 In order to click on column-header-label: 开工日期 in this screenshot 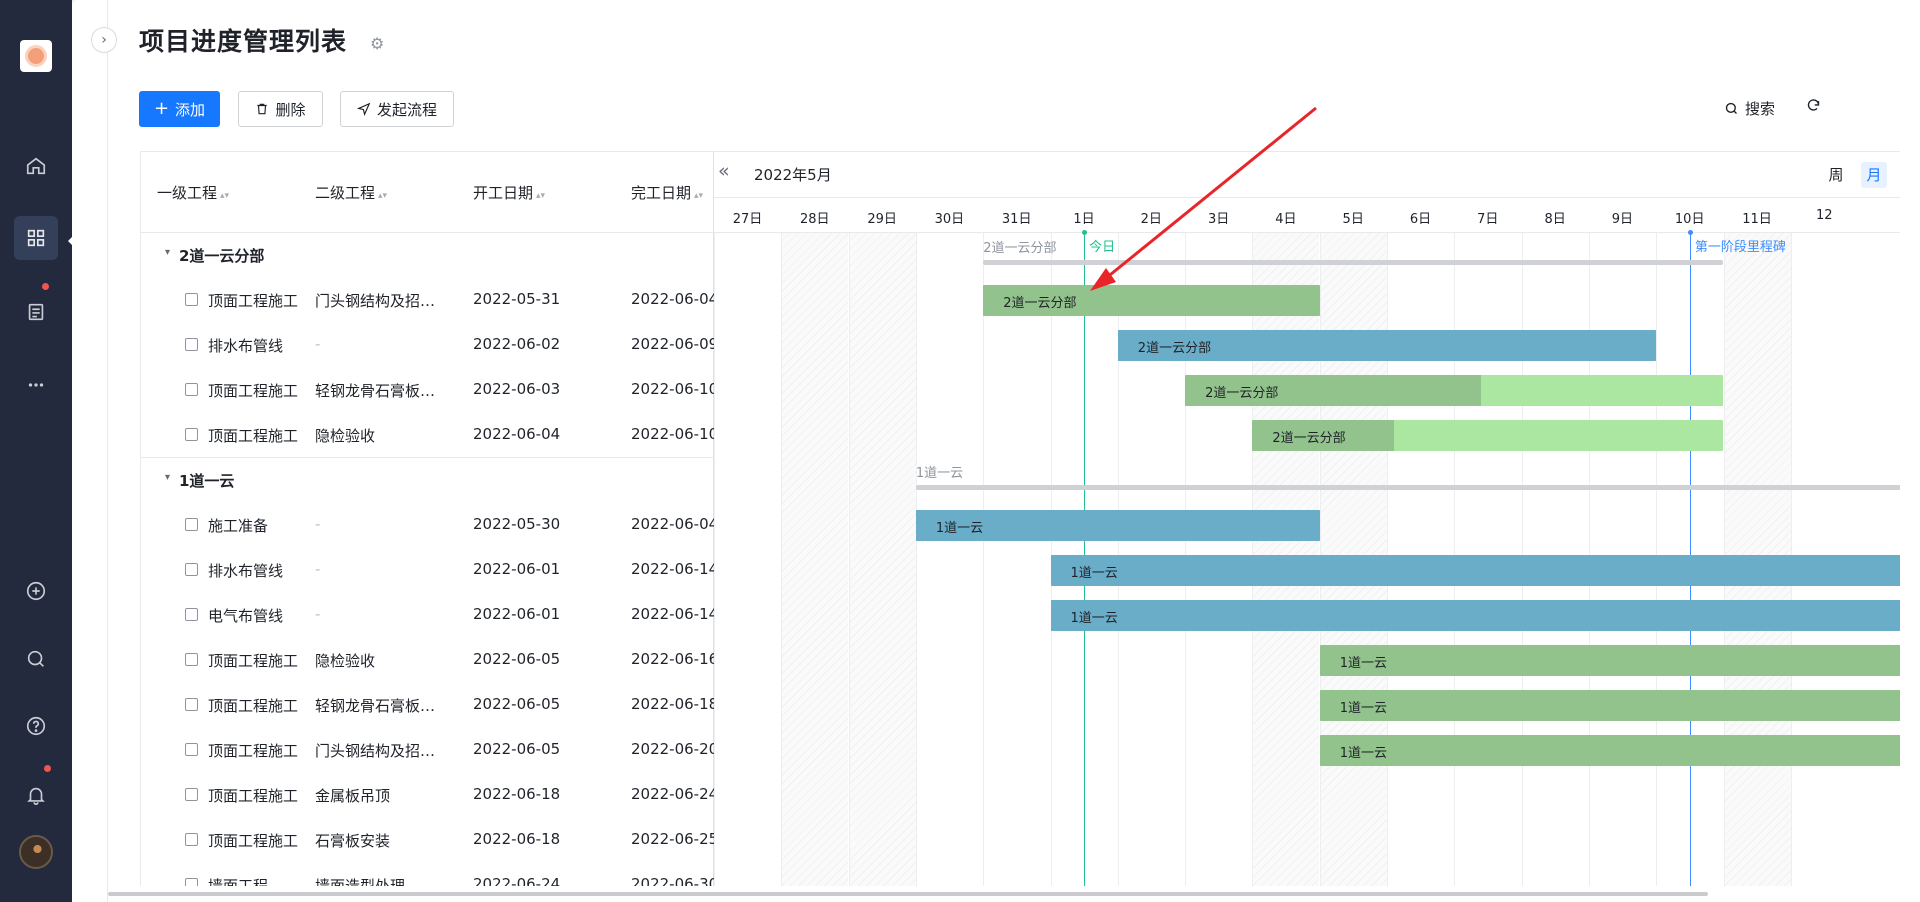, I will do `click(503, 193)`.